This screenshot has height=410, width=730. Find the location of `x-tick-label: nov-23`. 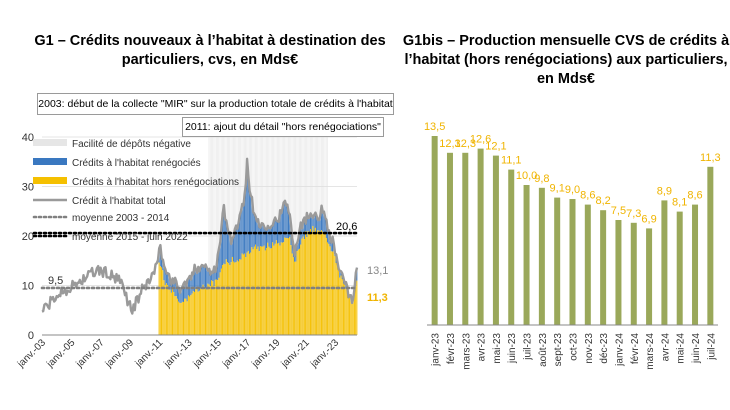

x-tick-label: nov-23 is located at coordinates (589, 348).